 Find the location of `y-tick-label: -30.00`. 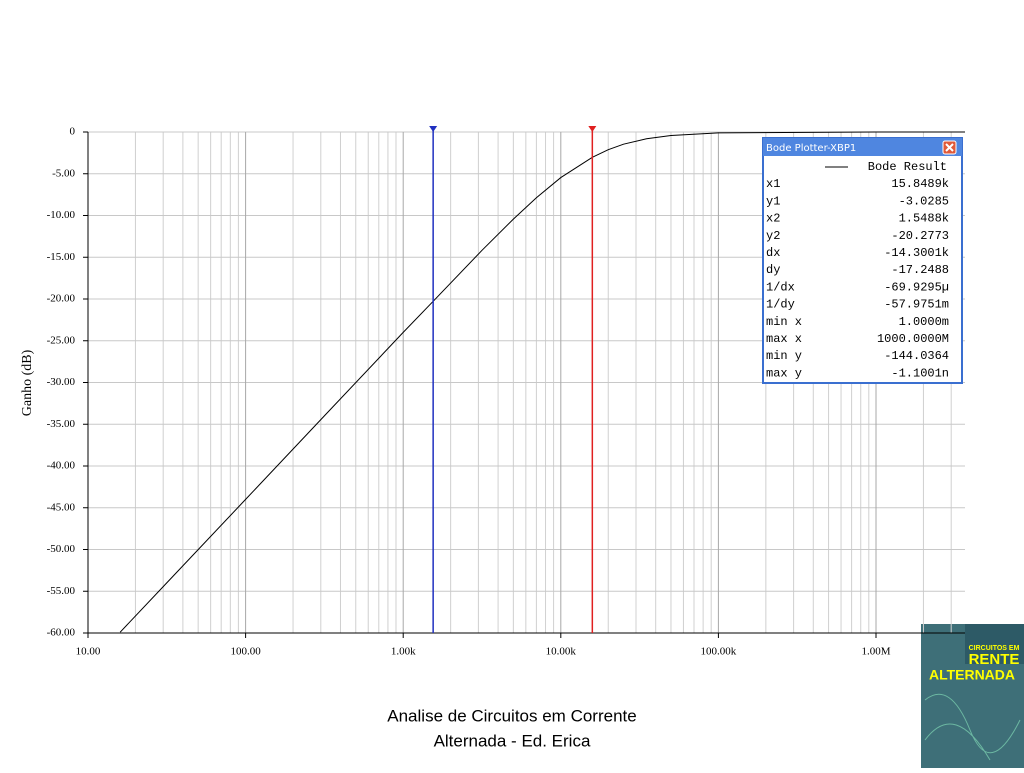

y-tick-label: -30.00 is located at coordinates (61, 382).